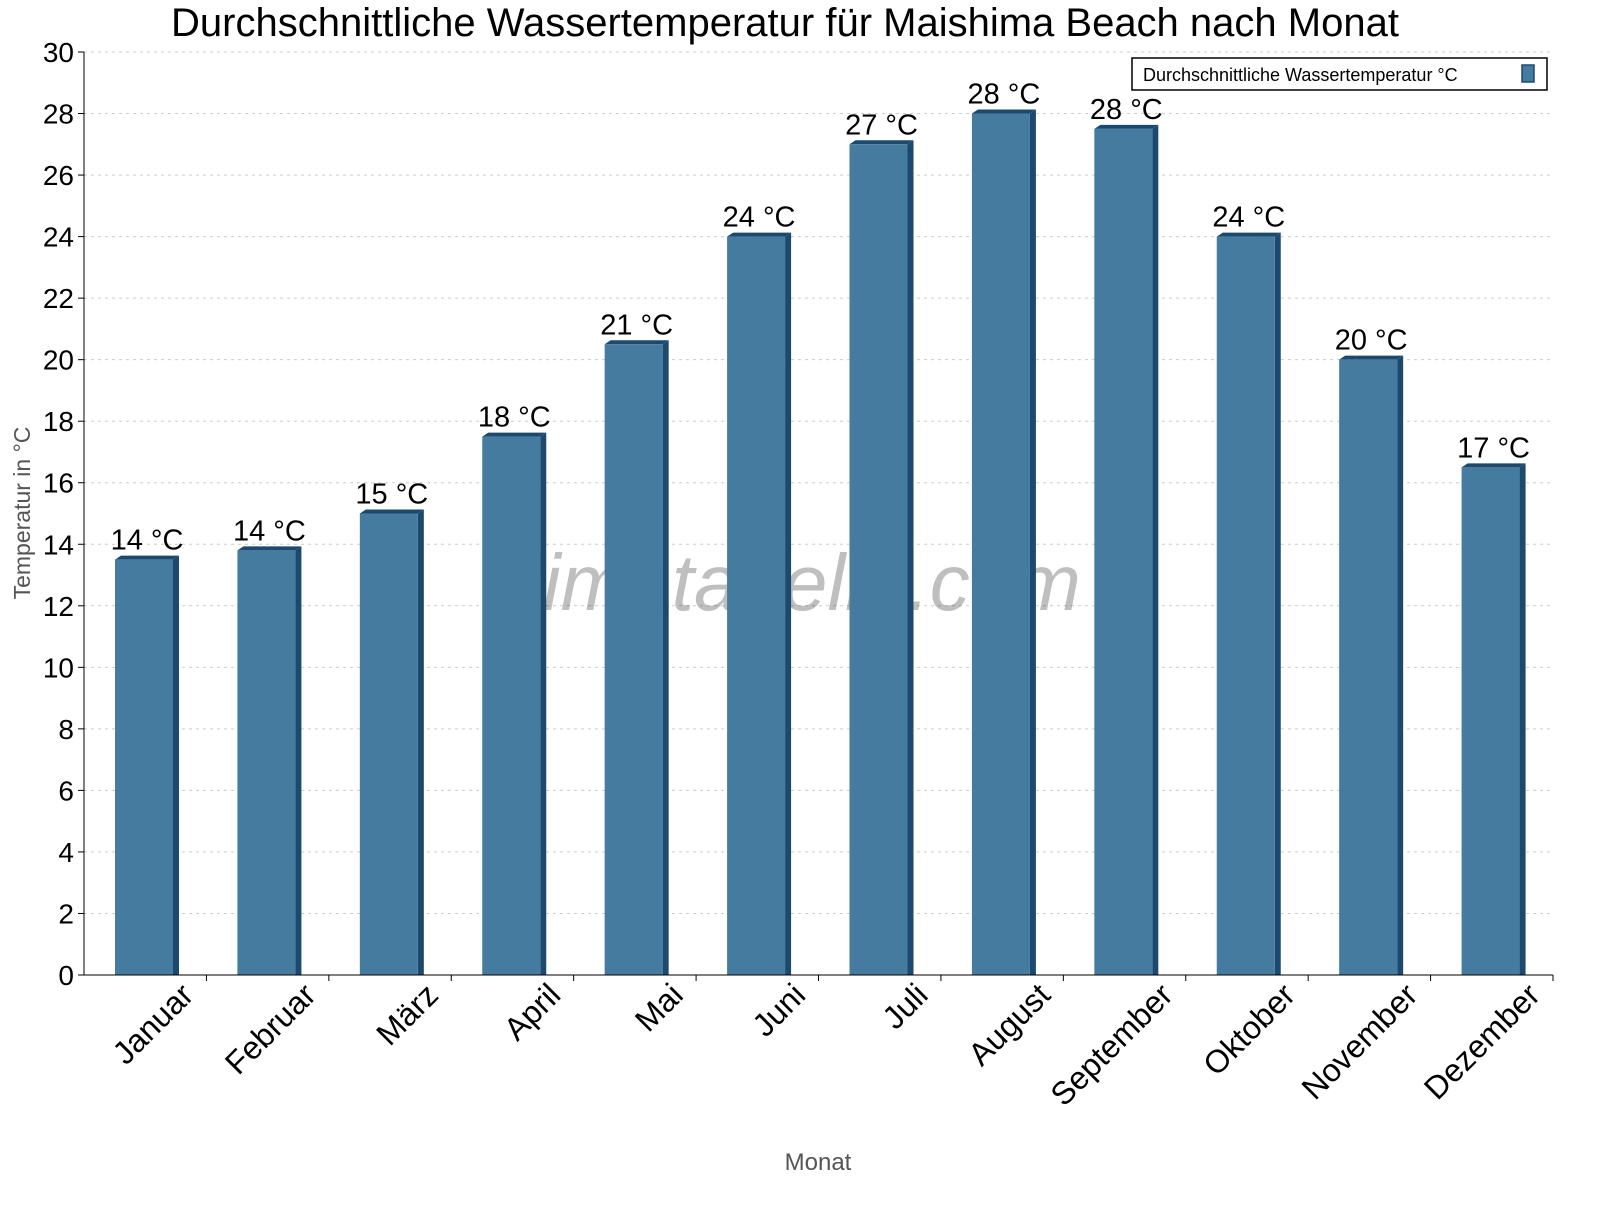  I want to click on bar-group: 15 °C, so click(391, 727).